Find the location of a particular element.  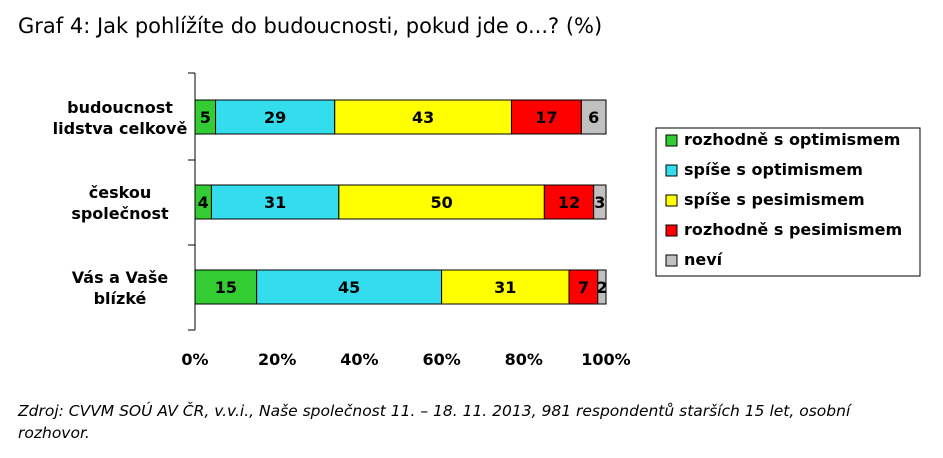

bar-value-label: 3 is located at coordinates (599, 202).